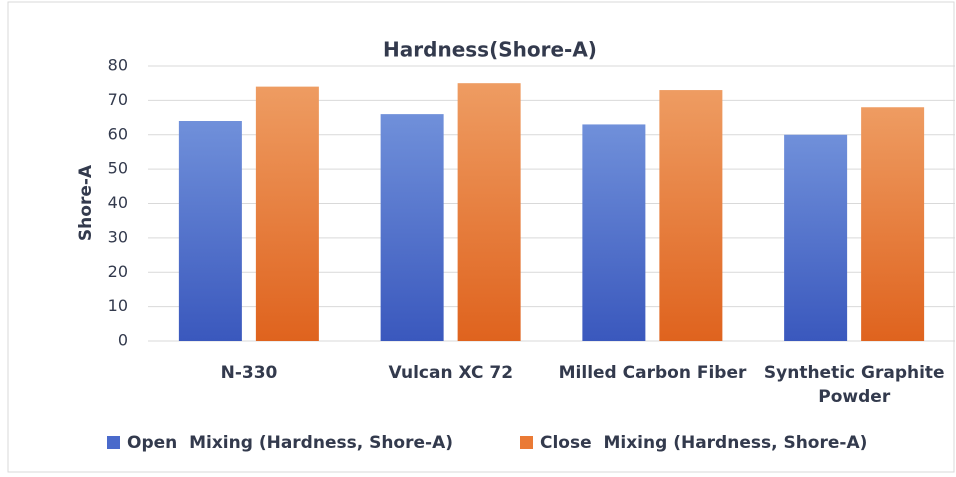  I want to click on y-tick-label: 50, so click(118, 168).